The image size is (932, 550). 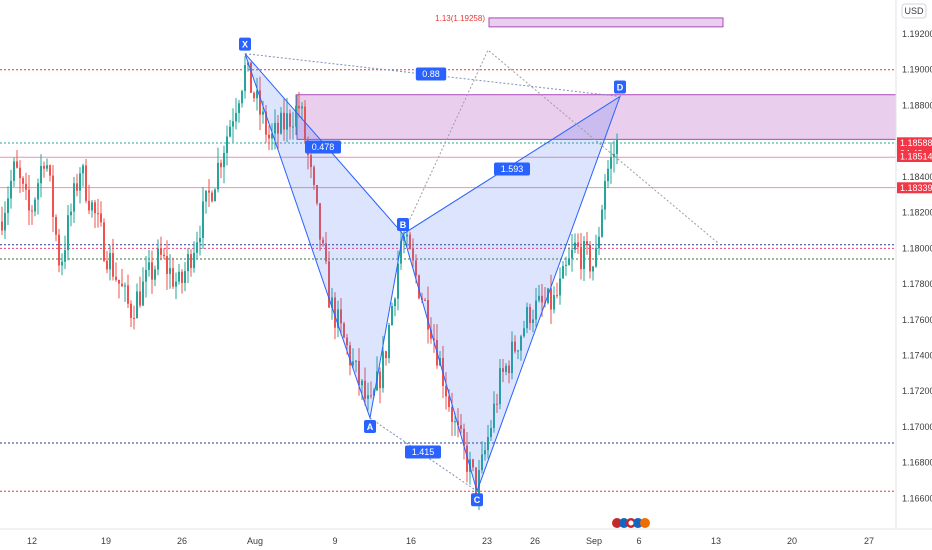 I want to click on time-tick-2: 26, so click(x=182, y=541).